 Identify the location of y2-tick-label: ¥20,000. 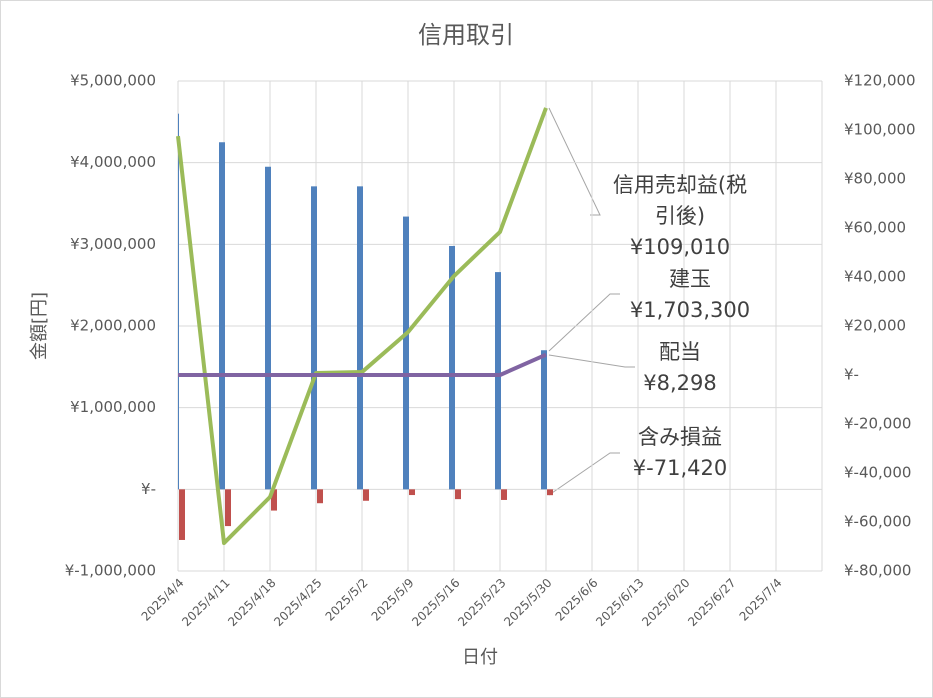
(875, 326).